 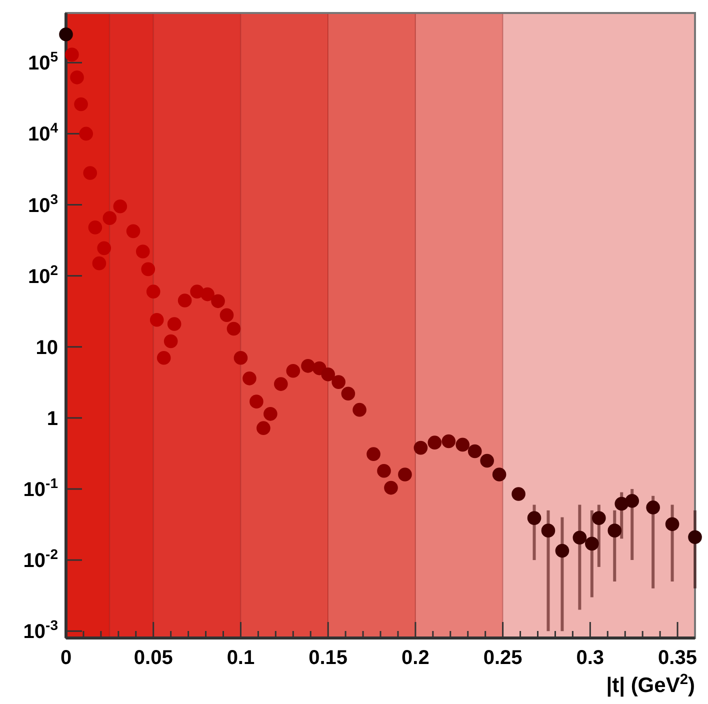 What do you see at coordinates (590, 658) in the screenshot?
I see `x-tick-label: 0.3` at bounding box center [590, 658].